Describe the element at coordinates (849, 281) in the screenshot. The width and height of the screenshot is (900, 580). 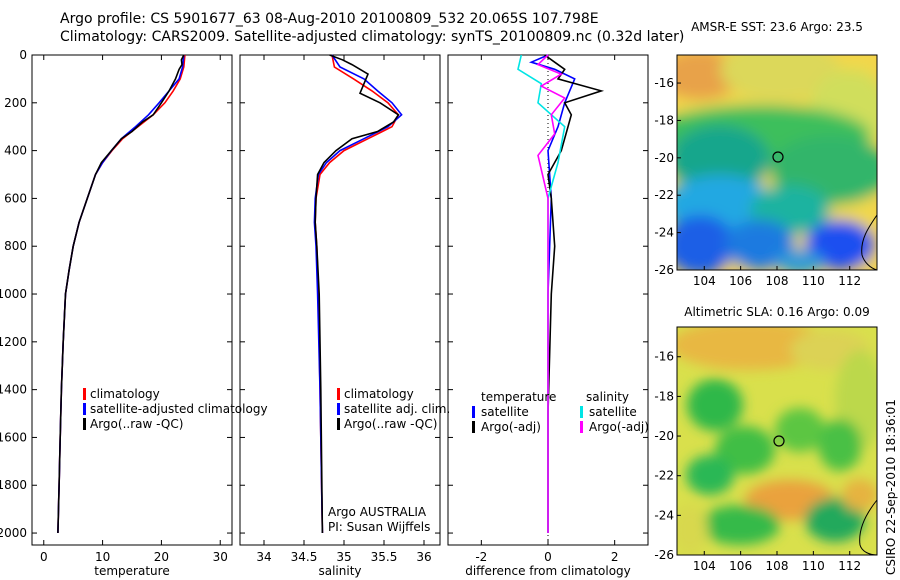
I see `sst_map-xtick-label: 112` at that location.